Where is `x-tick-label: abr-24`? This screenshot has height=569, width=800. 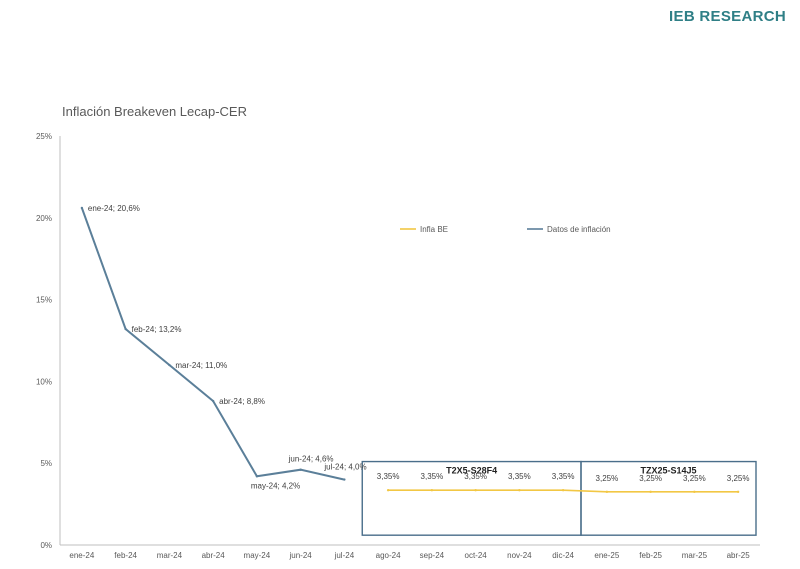 x-tick-label: abr-24 is located at coordinates (214, 555).